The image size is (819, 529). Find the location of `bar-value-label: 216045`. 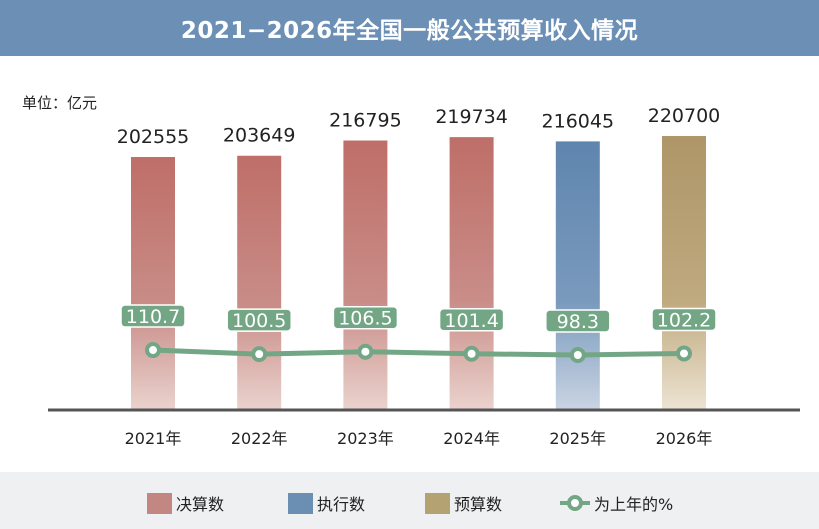

bar-value-label: 216045 is located at coordinates (578, 121).